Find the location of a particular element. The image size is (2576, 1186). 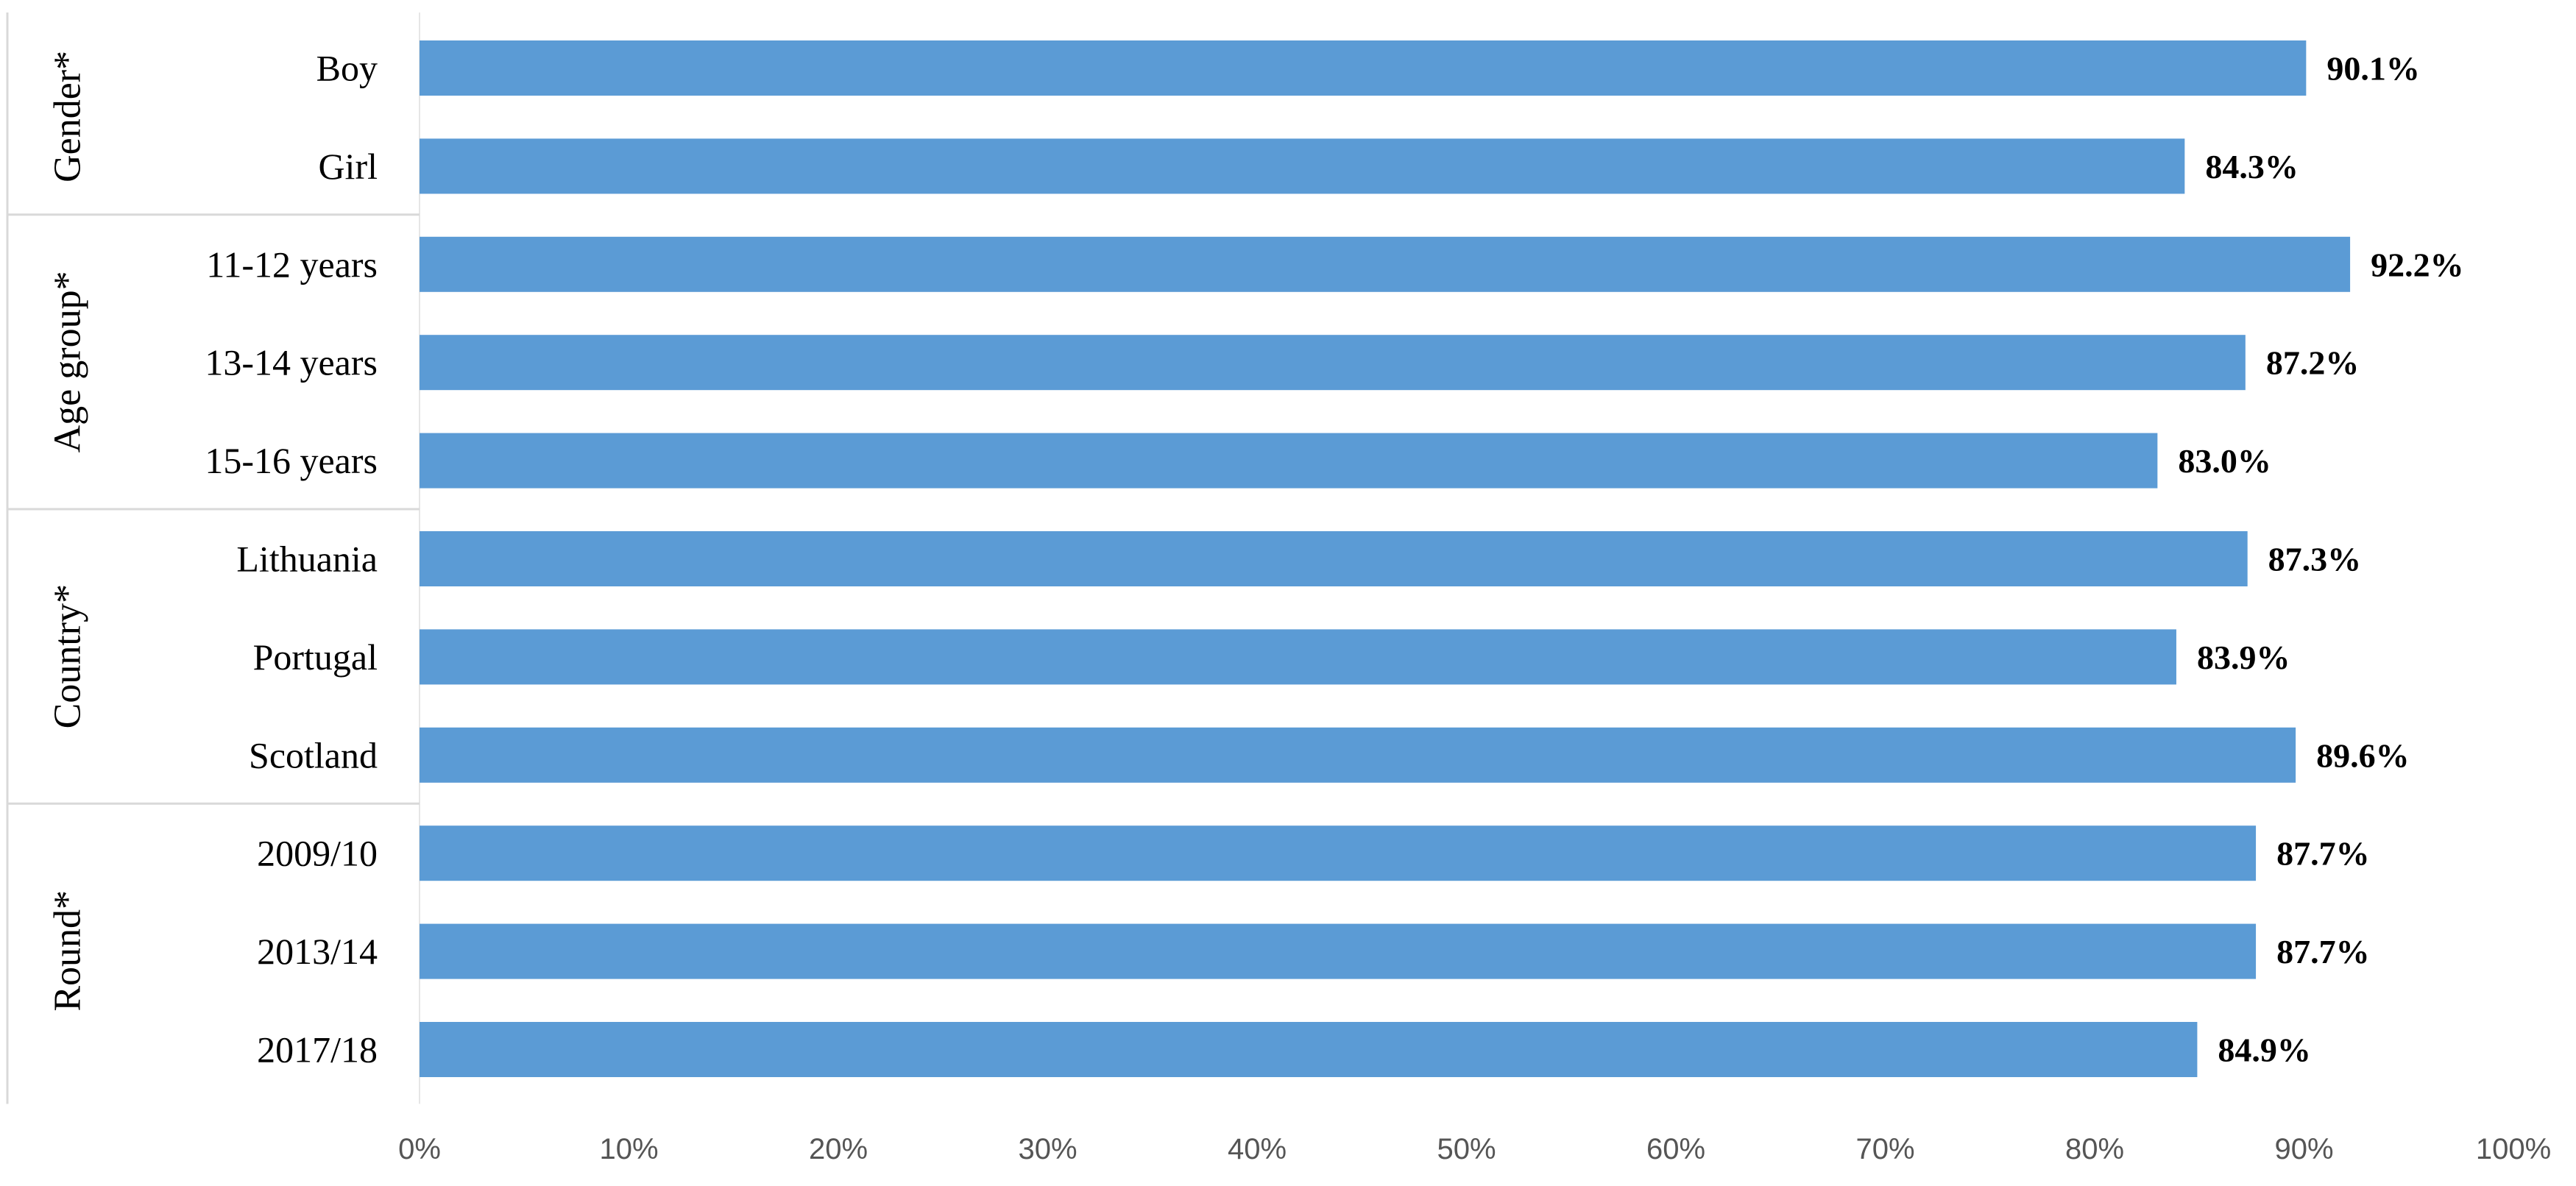

x-tick-label: 90% is located at coordinates (2303, 1149).